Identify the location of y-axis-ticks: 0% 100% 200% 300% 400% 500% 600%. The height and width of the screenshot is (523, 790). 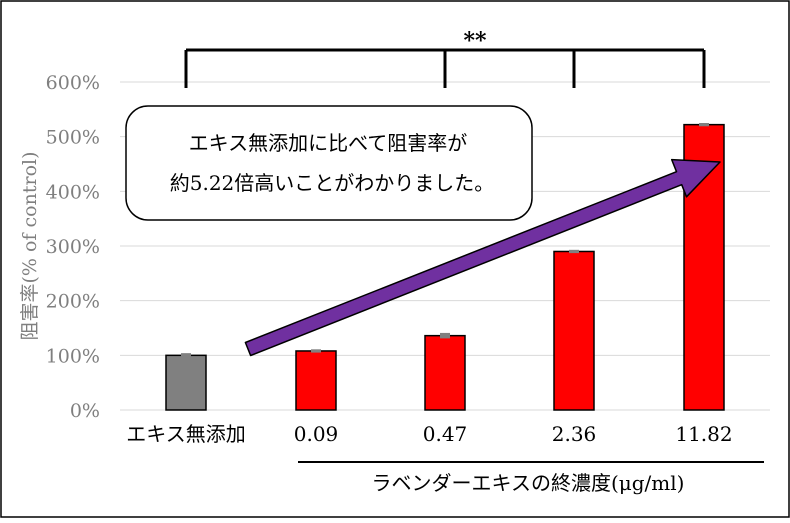
(73, 247).